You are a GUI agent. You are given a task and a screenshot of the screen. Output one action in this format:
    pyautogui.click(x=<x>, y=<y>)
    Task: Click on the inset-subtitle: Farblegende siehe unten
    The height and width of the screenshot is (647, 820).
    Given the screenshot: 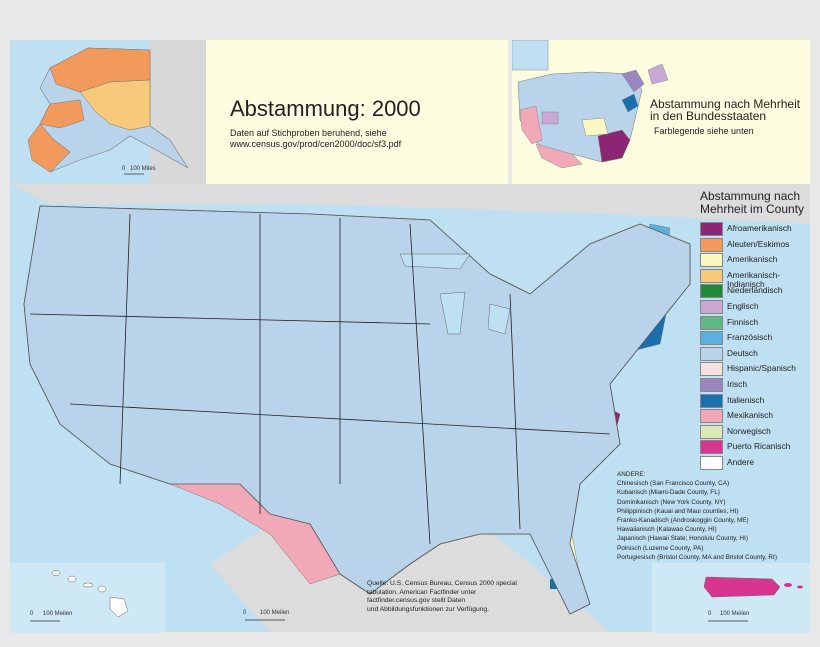 What is the action you would take?
    pyautogui.click(x=704, y=131)
    